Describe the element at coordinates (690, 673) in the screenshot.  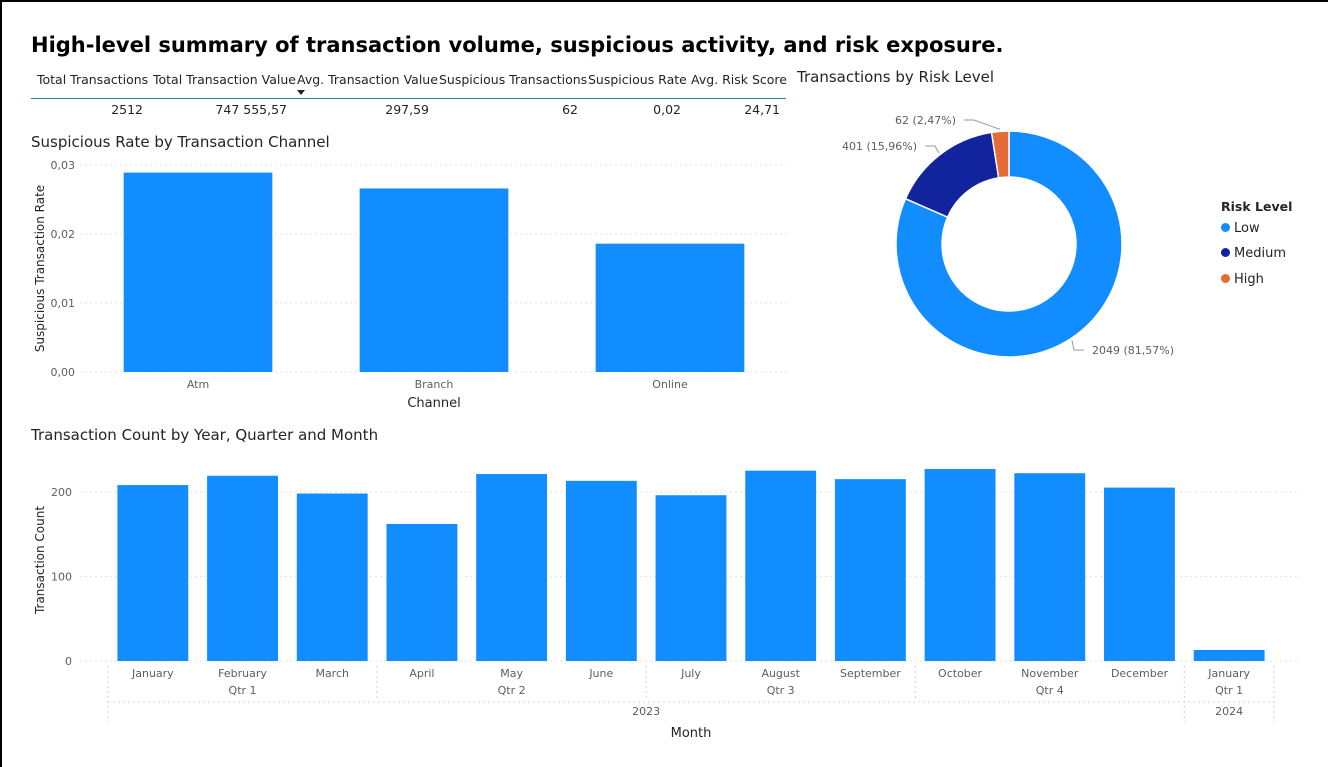
I see `x-tick-label: July` at that location.